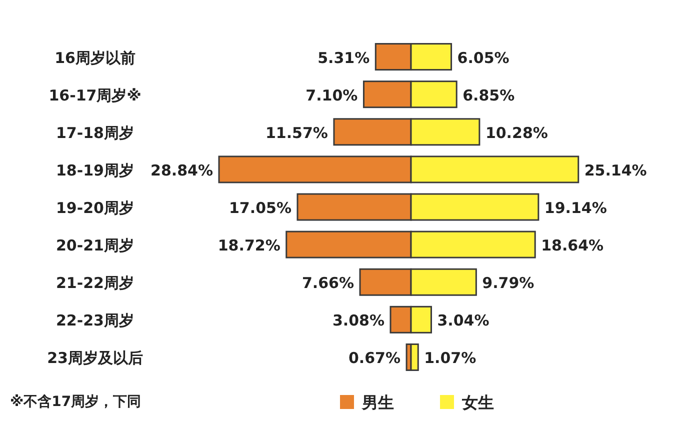 The height and width of the screenshot is (433, 692). Describe the element at coordinates (377, 402) in the screenshot. I see `legend-label: 男生` at that location.